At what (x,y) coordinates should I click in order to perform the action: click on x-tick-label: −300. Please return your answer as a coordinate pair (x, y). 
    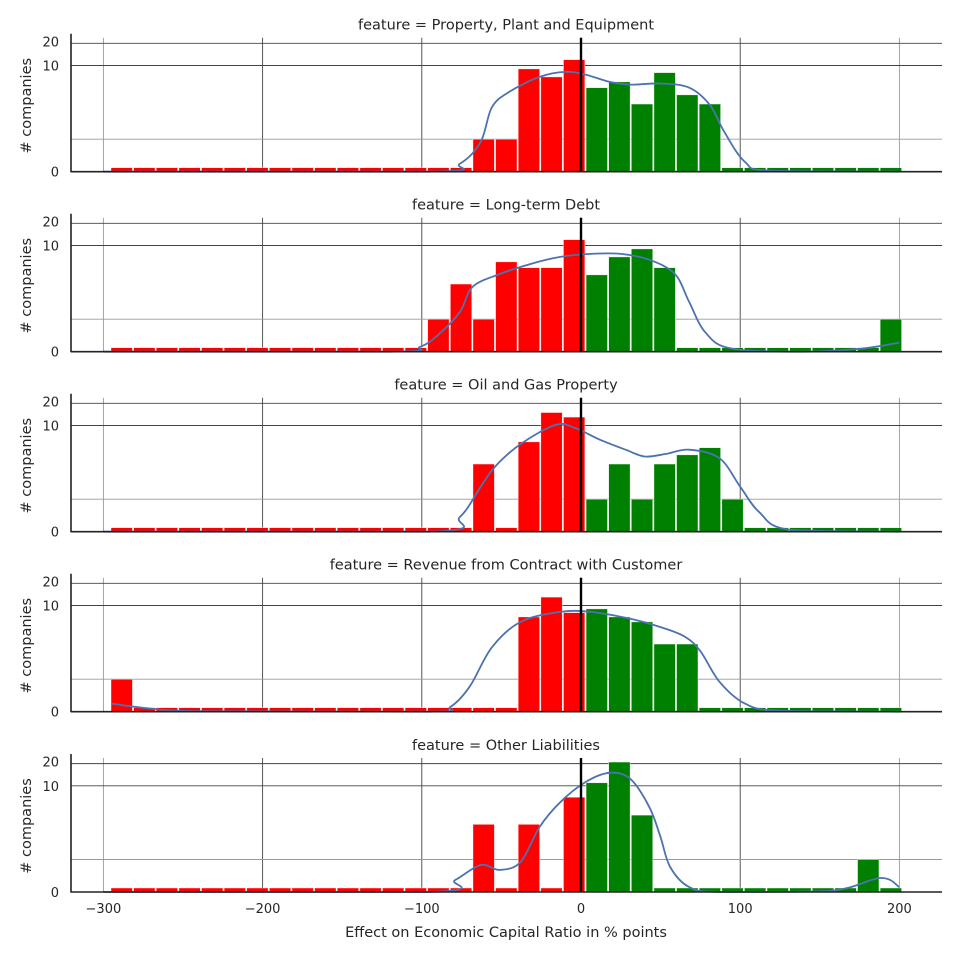
    Looking at the image, I should click on (104, 909).